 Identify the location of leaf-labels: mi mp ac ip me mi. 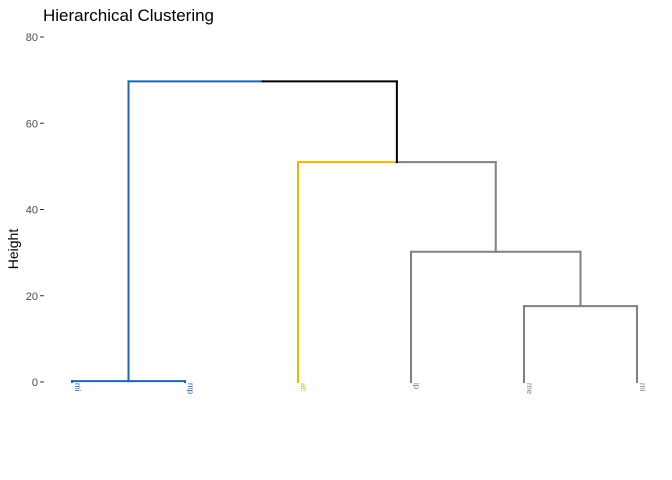
(360, 389).